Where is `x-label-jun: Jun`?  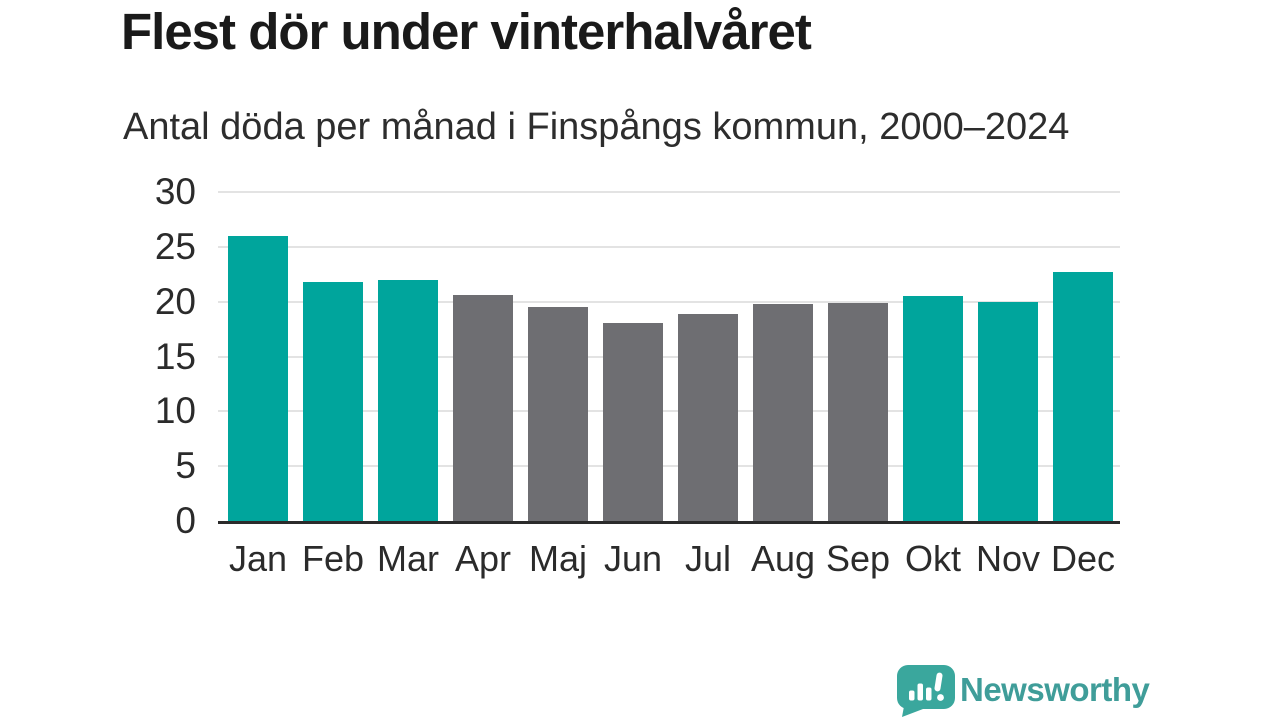 x-label-jun: Jun is located at coordinates (633, 558).